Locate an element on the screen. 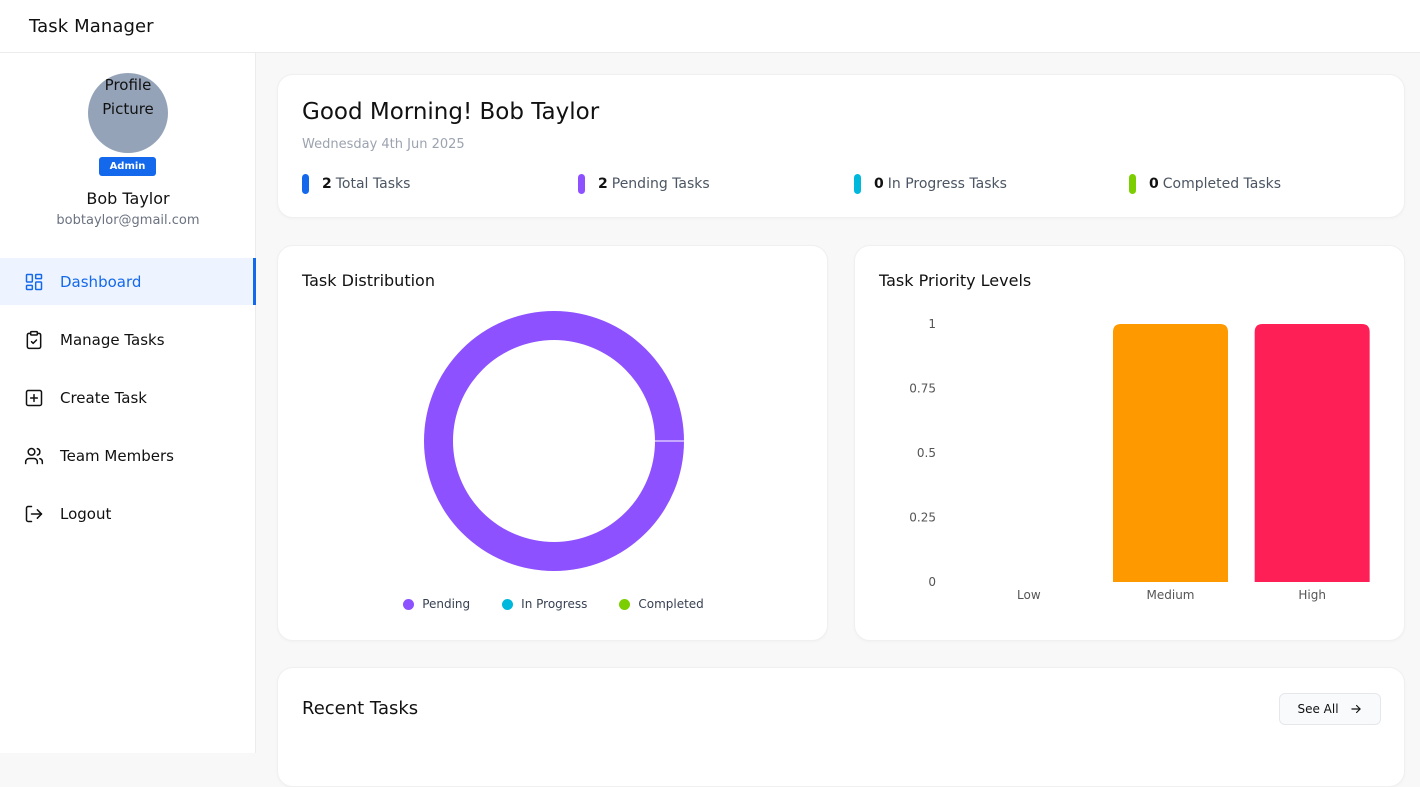 The height and width of the screenshot is (787, 1420). sidebar-item-logout: Logout is located at coordinates (128, 513).